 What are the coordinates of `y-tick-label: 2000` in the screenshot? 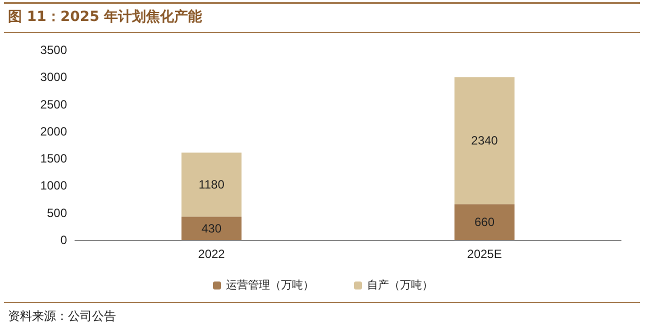 It's located at (54, 131).